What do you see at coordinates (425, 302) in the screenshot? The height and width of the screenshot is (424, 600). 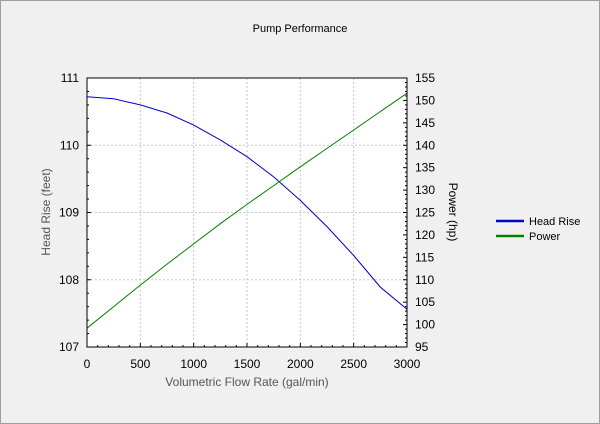 I see `y2-tick-label-2: 105` at bounding box center [425, 302].